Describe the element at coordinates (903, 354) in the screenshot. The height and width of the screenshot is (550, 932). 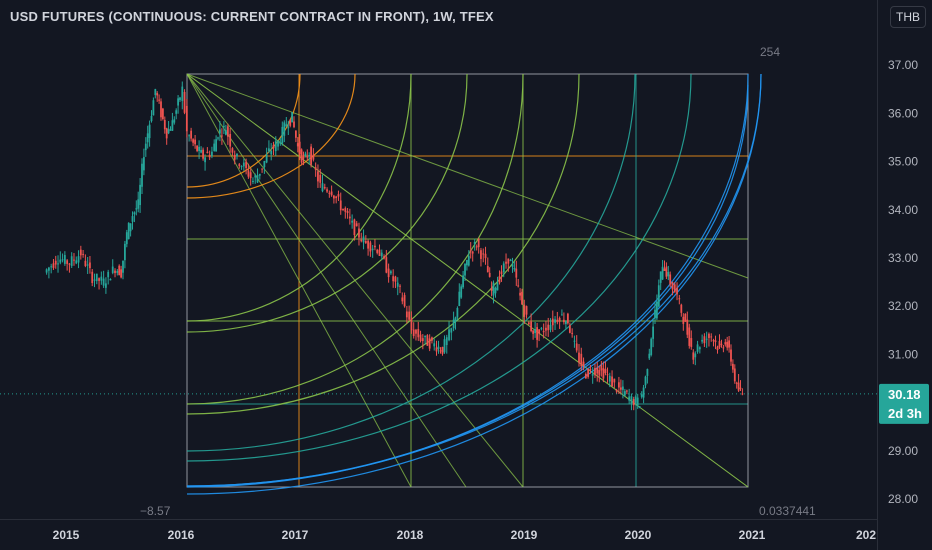
I see `price-tick-label: 31.00` at that location.